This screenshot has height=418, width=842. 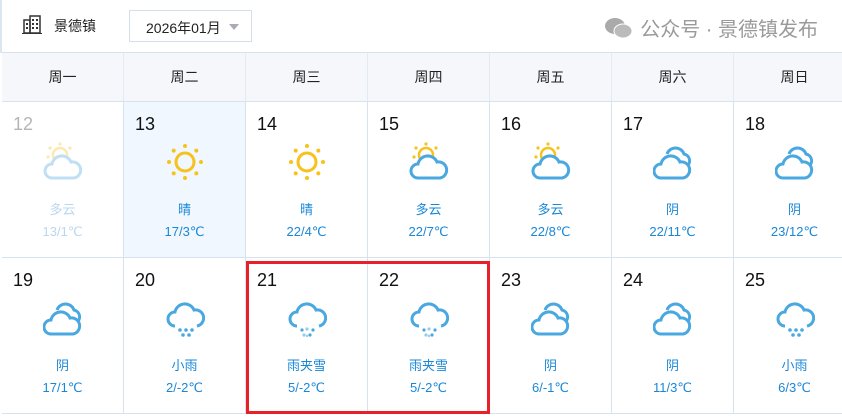 What do you see at coordinates (267, 124) in the screenshot?
I see `day-number: 14` at bounding box center [267, 124].